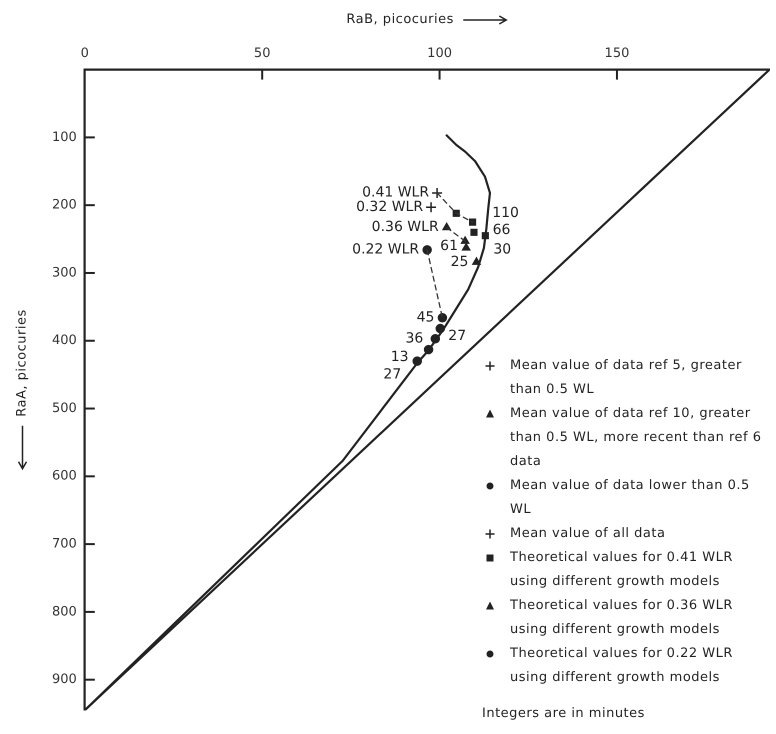 This screenshot has height=734, width=776. What do you see at coordinates (630, 498) in the screenshot?
I see `legend-label: Mean value of data lower than 0.5 WL` at bounding box center [630, 498].